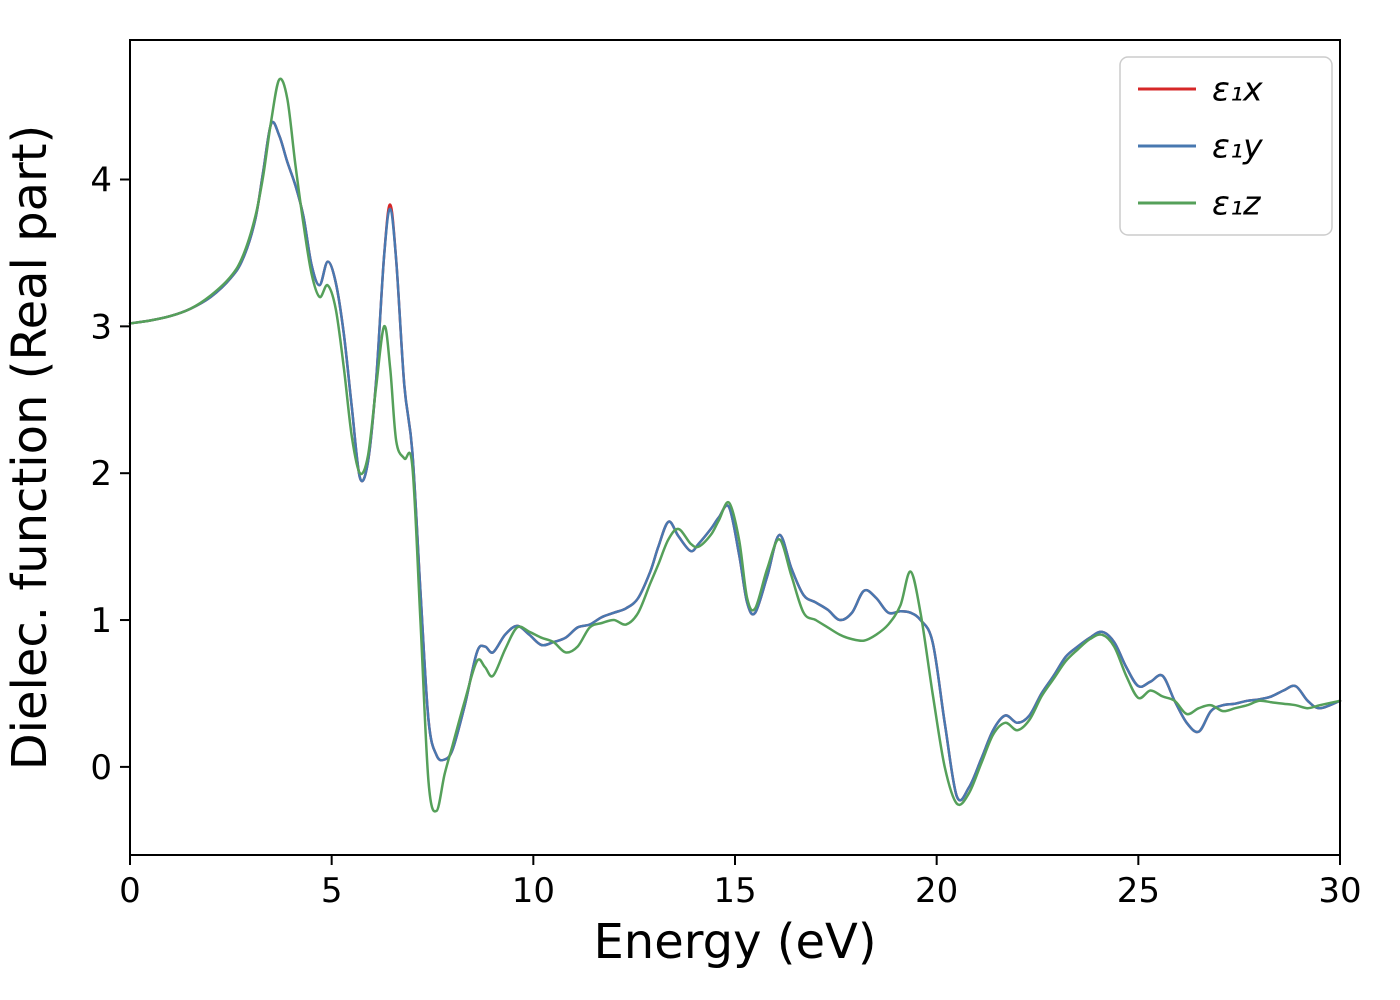 The width and height of the screenshot is (1400, 1000). What do you see at coordinates (101, 474) in the screenshot?
I see `y-tick-label: 2` at bounding box center [101, 474].